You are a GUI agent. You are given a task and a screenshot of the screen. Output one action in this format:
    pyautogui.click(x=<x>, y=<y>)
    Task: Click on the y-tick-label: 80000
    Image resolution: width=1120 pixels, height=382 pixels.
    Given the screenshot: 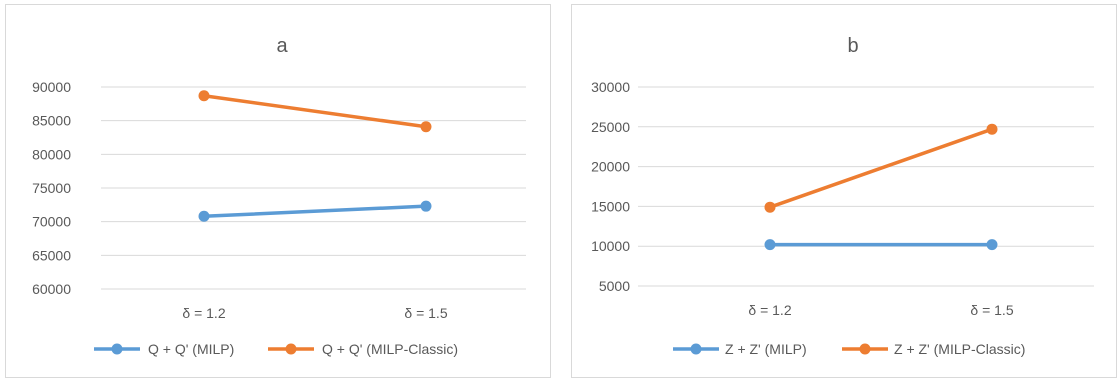 What is the action you would take?
    pyautogui.click(x=51, y=154)
    